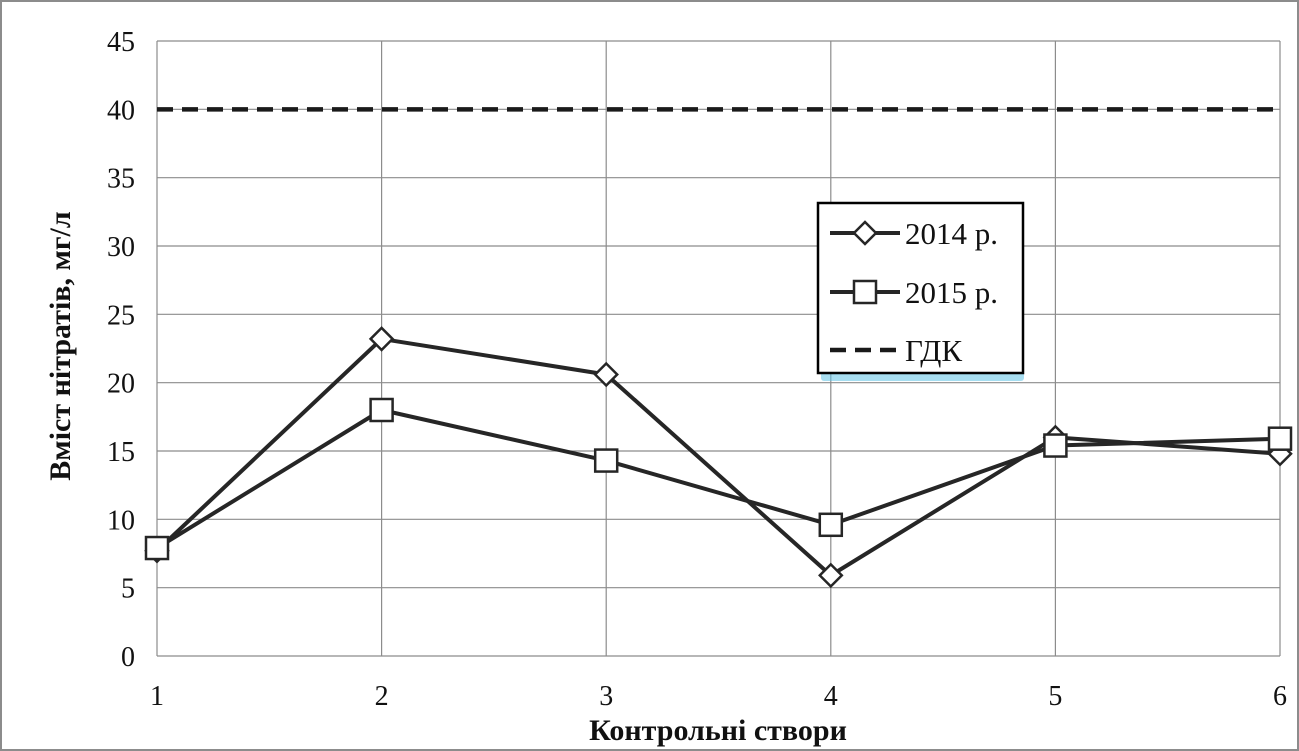 The image size is (1299, 751). What do you see at coordinates (121, 384) in the screenshot?
I see `y-tick-label: 20` at bounding box center [121, 384].